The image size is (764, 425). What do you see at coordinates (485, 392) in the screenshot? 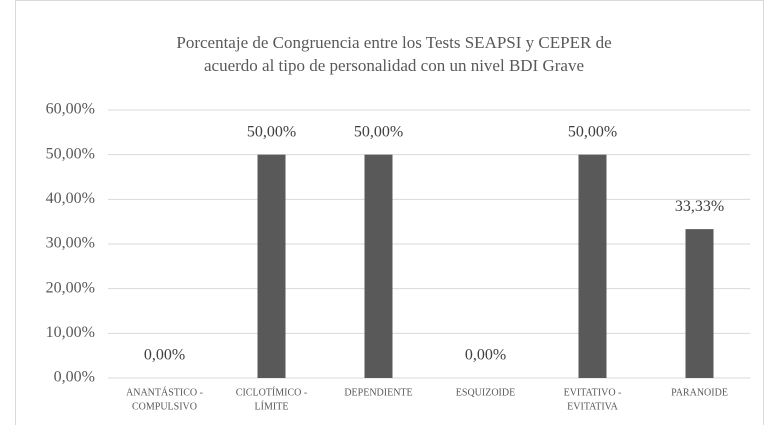
I see `x-tick-label: ESQUIZOIDE` at bounding box center [485, 392].